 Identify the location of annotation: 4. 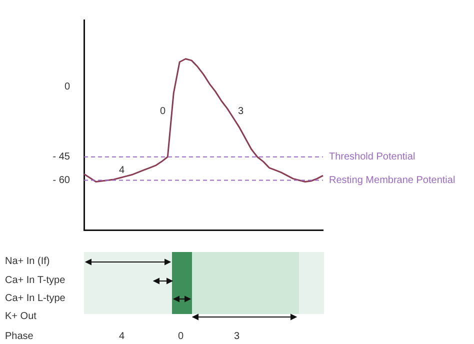
(122, 171).